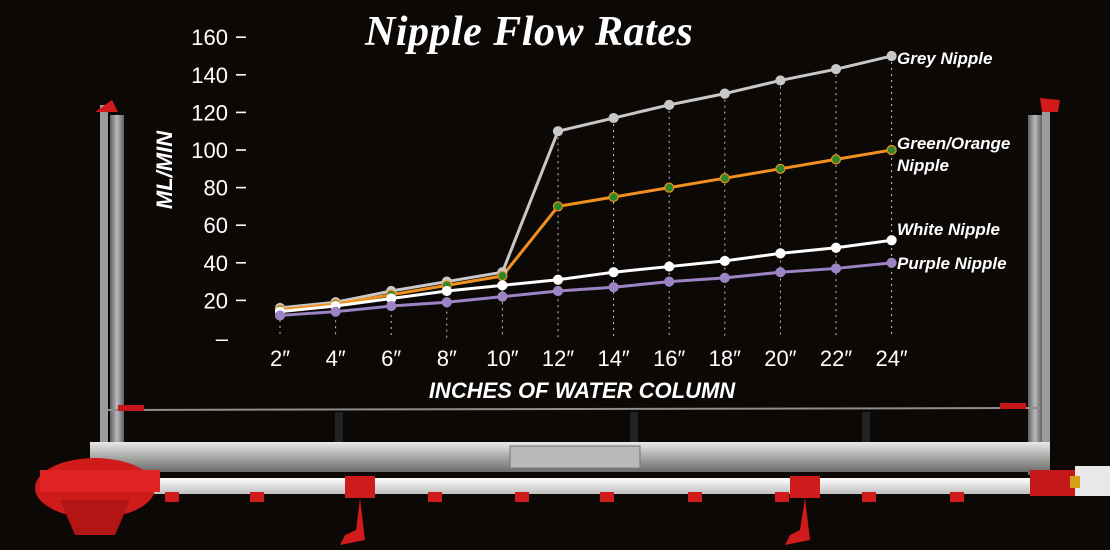 This screenshot has width=1110, height=550. What do you see at coordinates (589, 358) in the screenshot?
I see `x-axis: 2″ 4″ 6″ 8″ 10″ 12″ 14″ 16″ 18″ 20″ 22″ 24″` at bounding box center [589, 358].